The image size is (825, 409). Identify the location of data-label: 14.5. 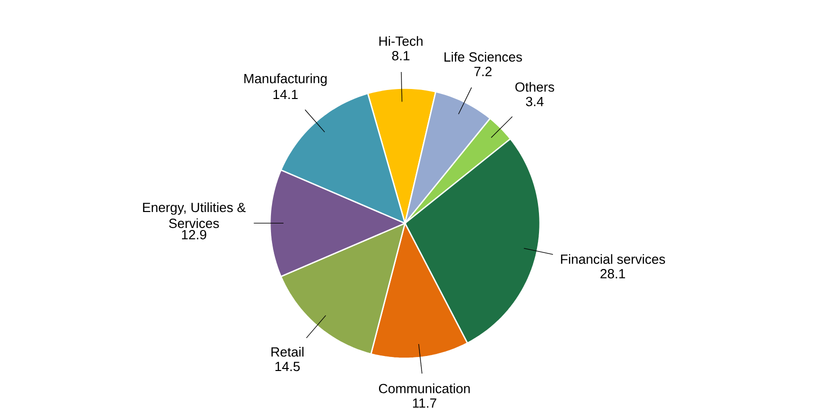
(287, 367).